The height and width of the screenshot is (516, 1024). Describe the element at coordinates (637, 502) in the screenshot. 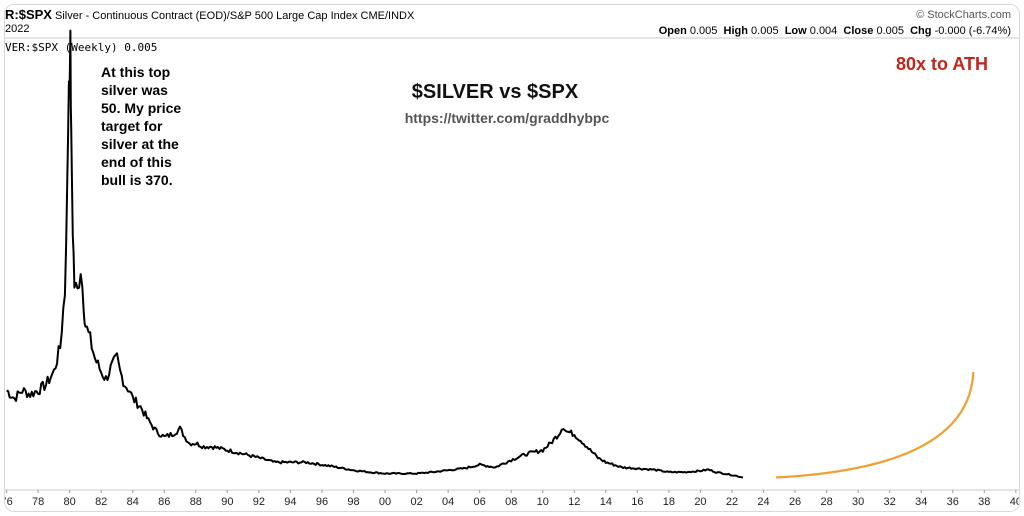

I see `x-tick-label: 16` at that location.